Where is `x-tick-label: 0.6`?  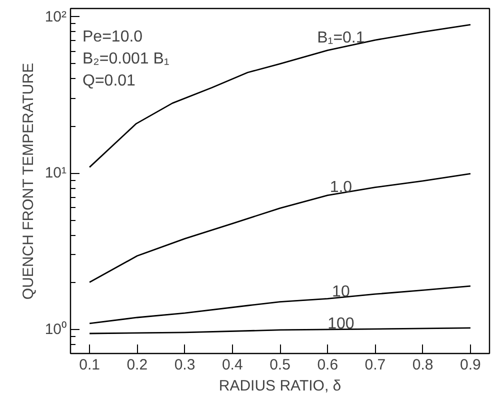
x-tick-label: 0.6 is located at coordinates (327, 365).